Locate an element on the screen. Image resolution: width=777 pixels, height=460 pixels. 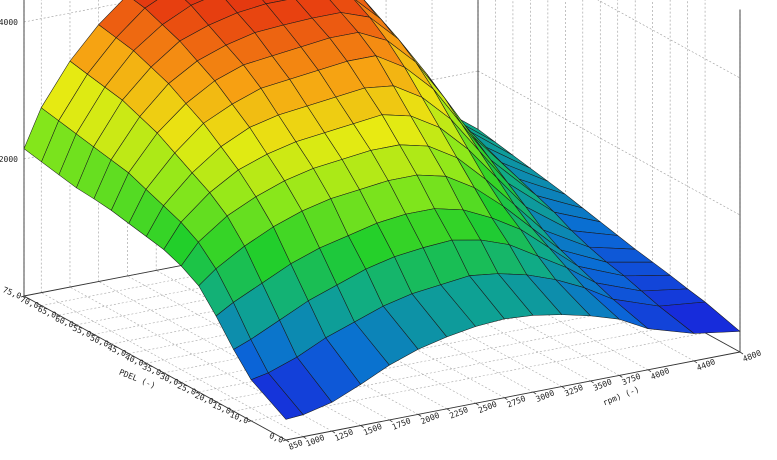
y-tick-label: 45,0 is located at coordinates (116, 351).